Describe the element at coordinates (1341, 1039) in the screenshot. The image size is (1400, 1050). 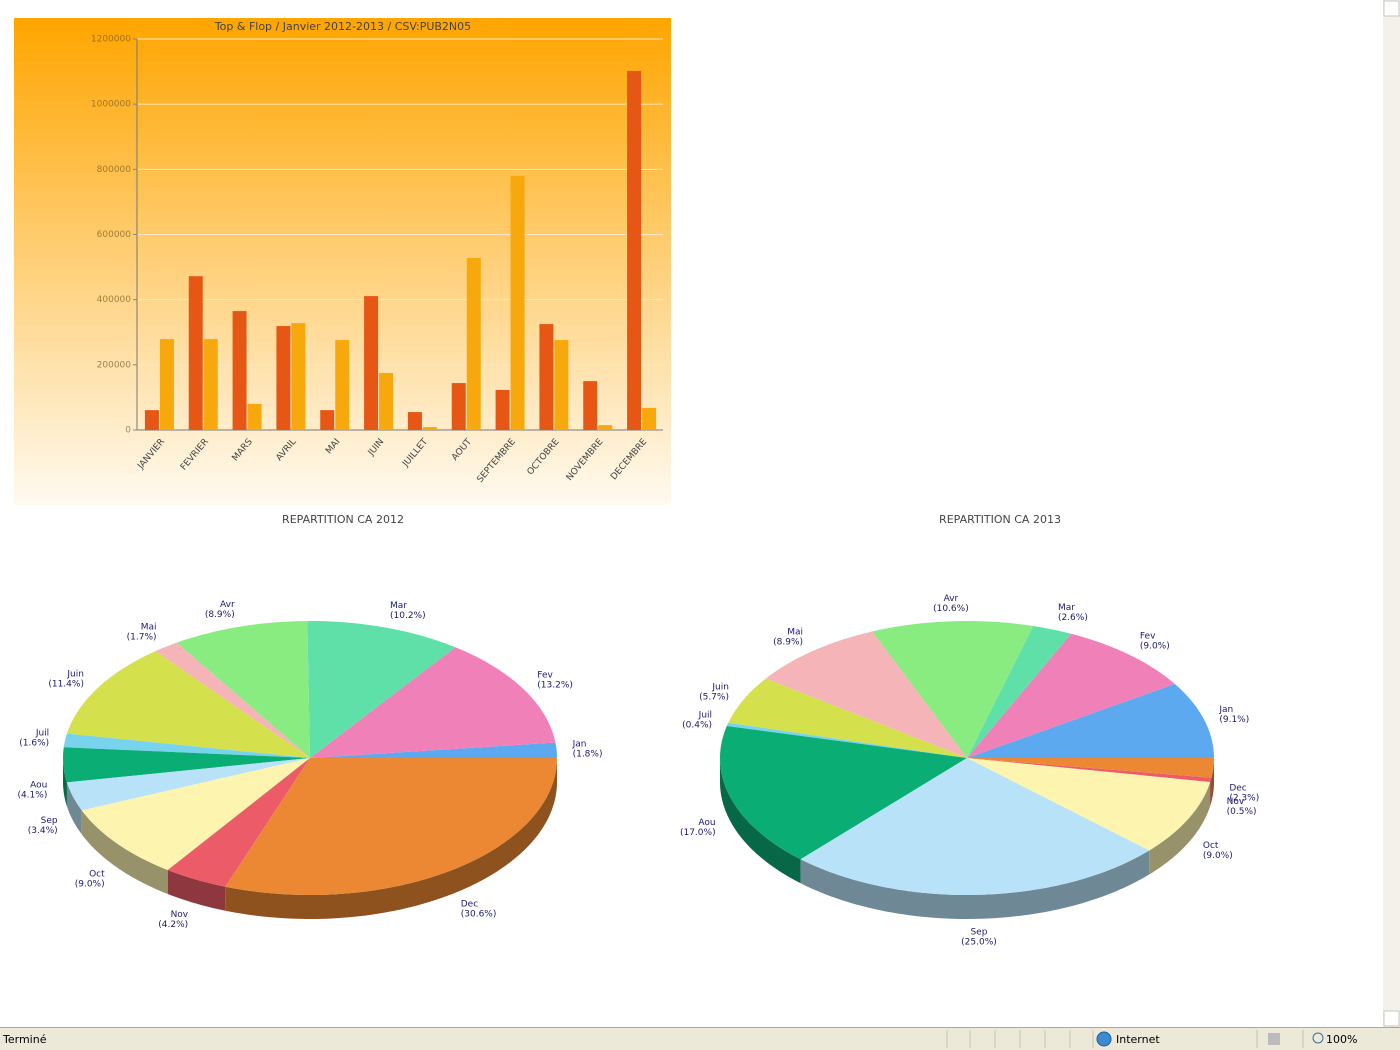
I see `zoom-text: 100%` at that location.